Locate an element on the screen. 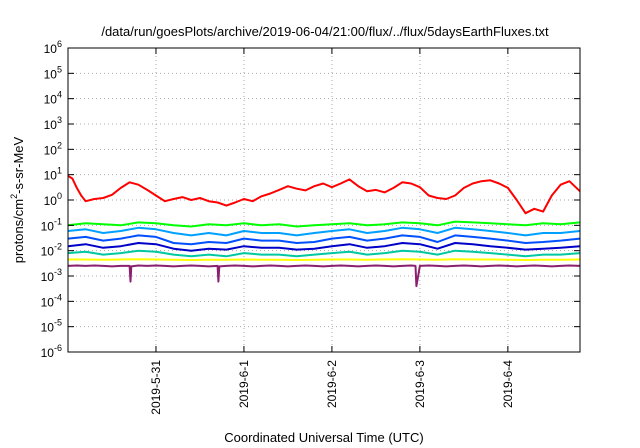 This screenshot has height=448, width=640. x-axis-label: Coordinated Universal Time (UTC) is located at coordinates (323, 437).